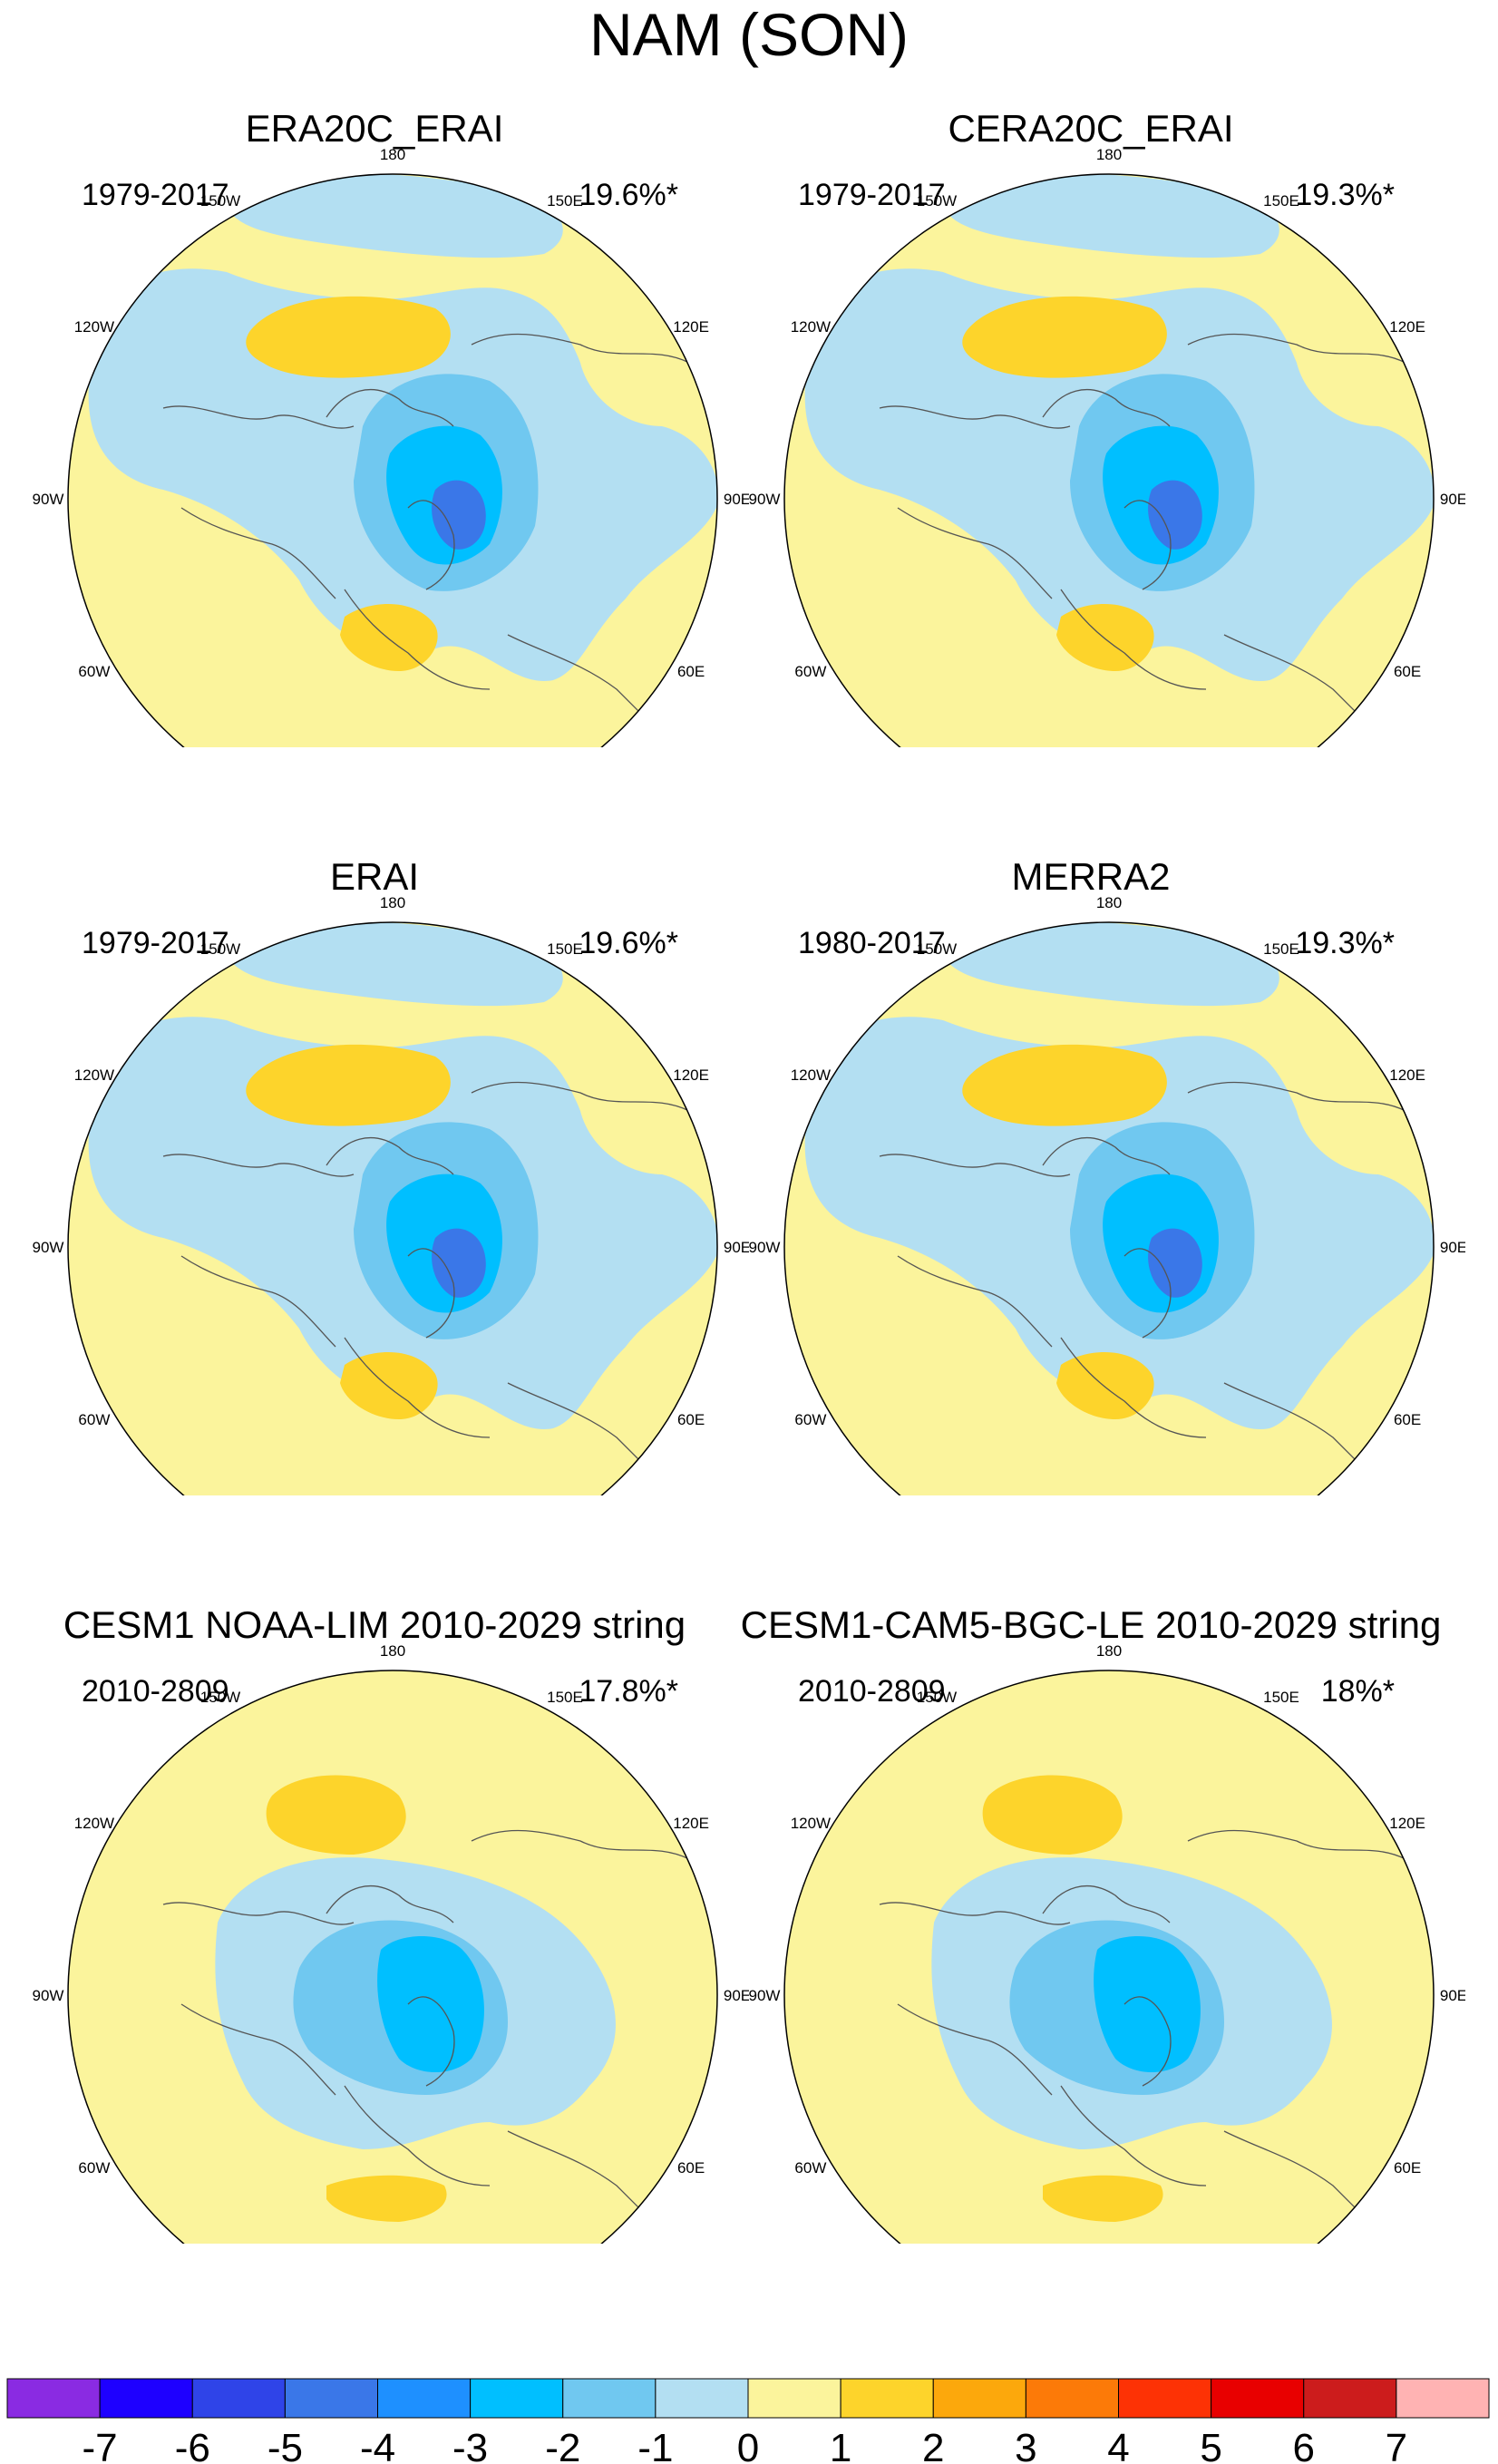 The image size is (1498, 2464). What do you see at coordinates (1091, 876) in the screenshot?
I see `panel-title: MERRA2` at bounding box center [1091, 876].